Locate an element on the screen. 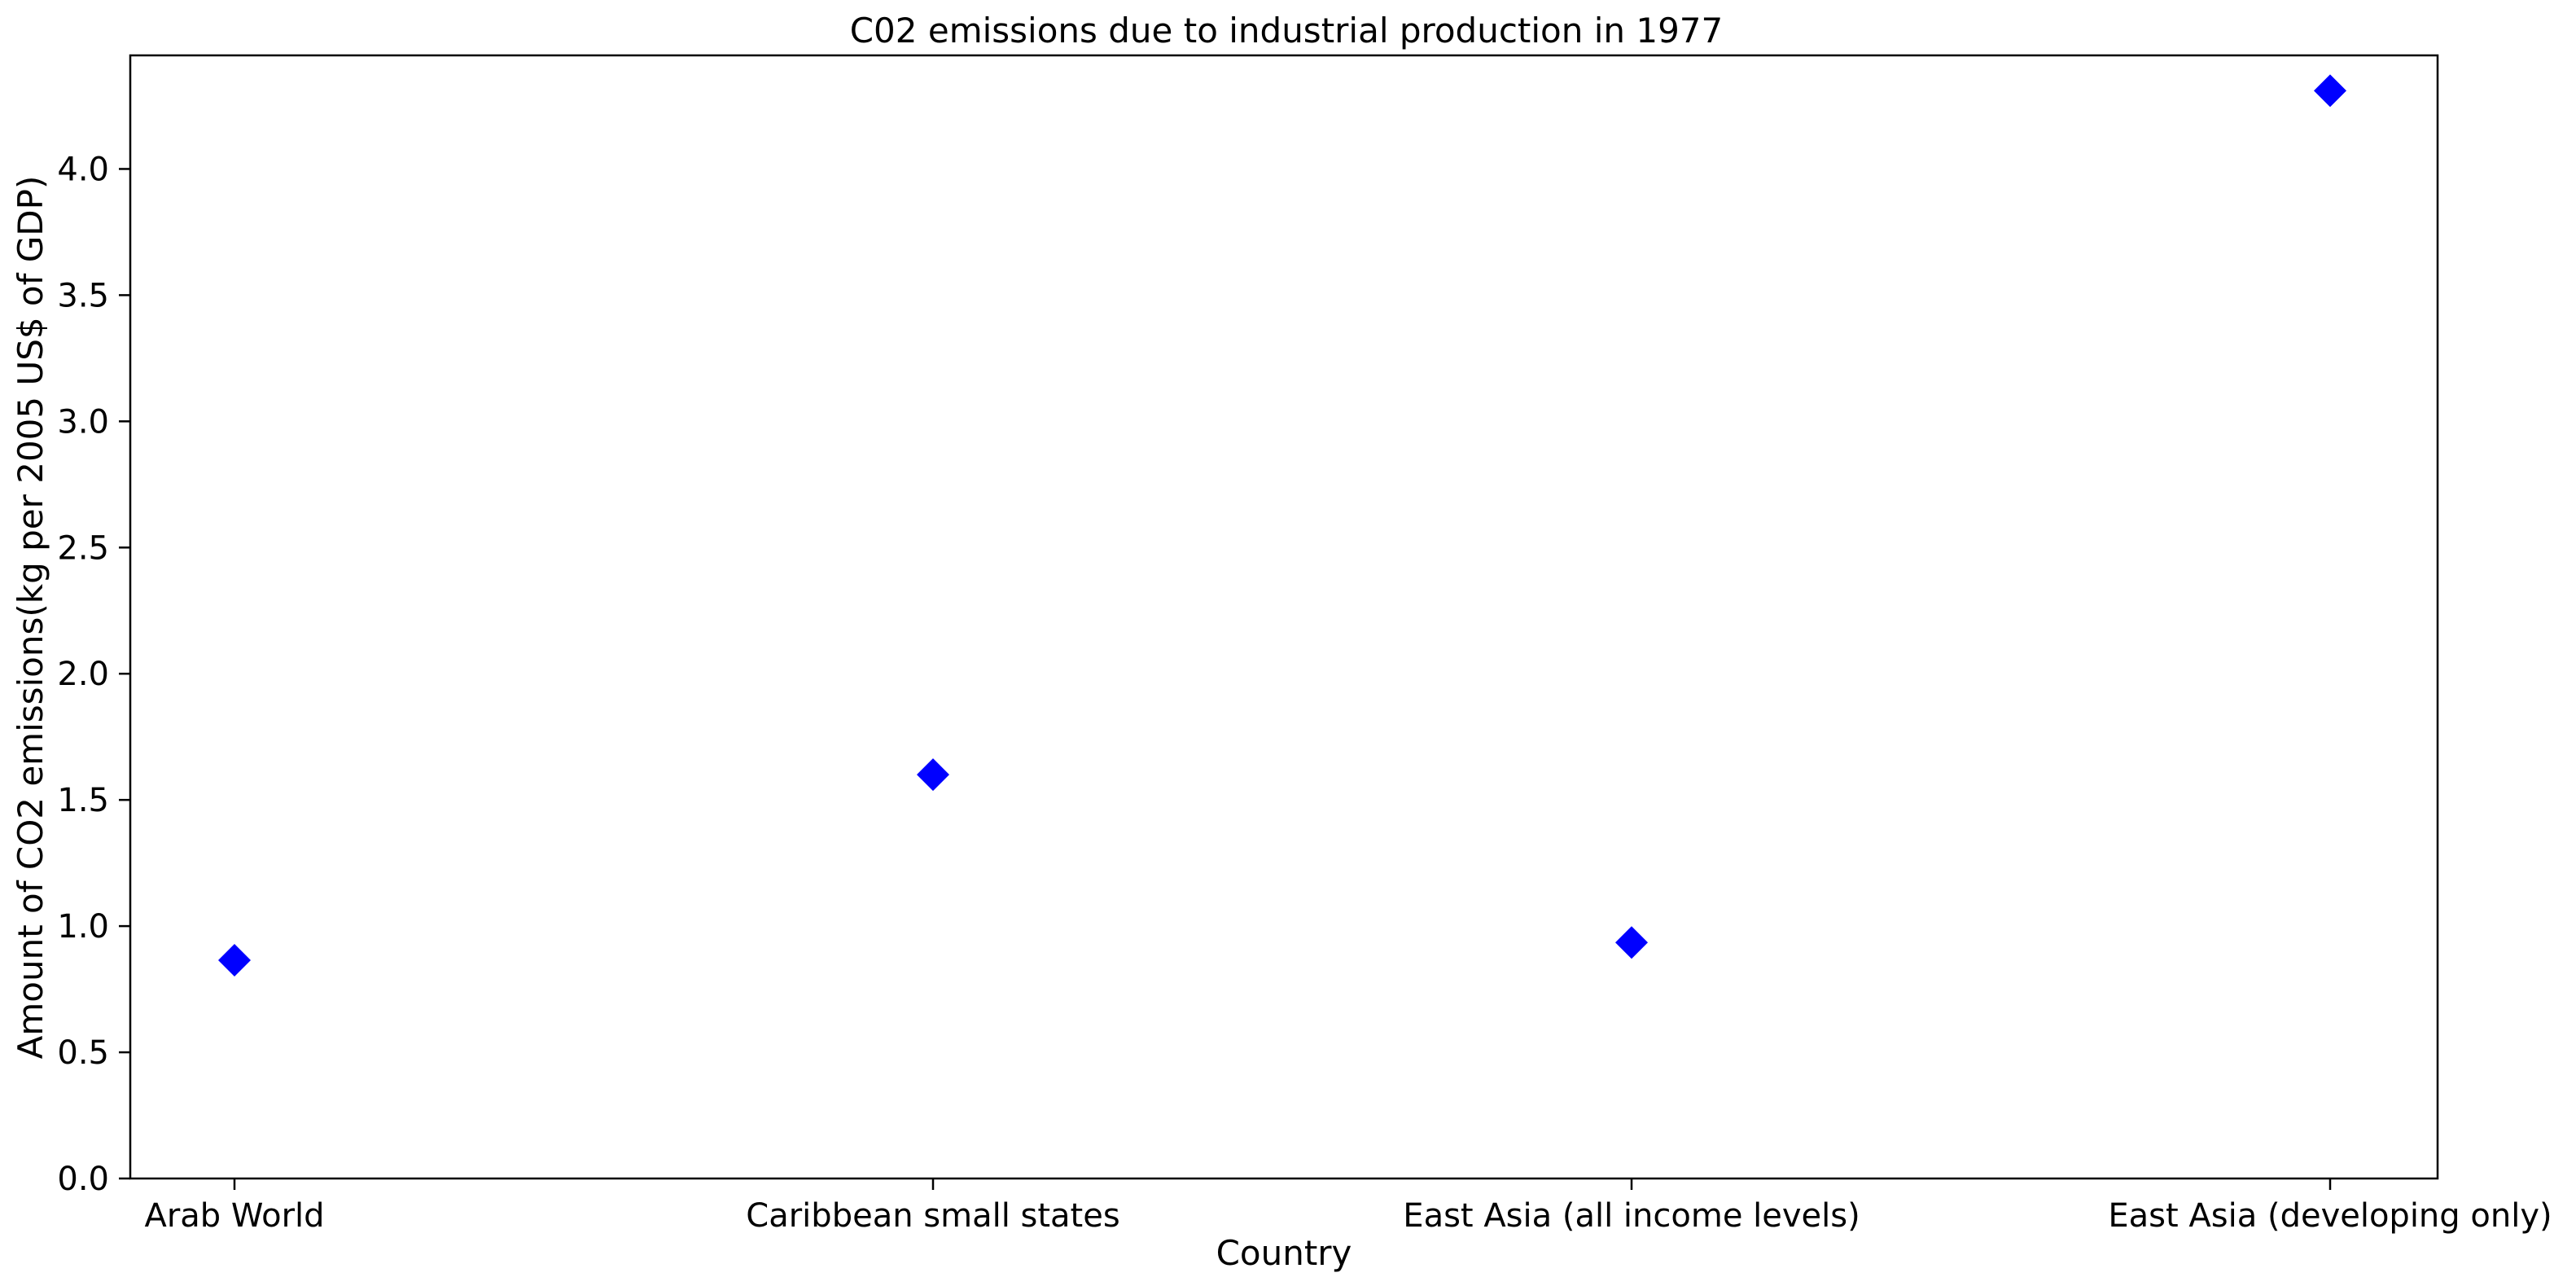 The width and height of the screenshot is (2576, 1286). x-axis-label: Country is located at coordinates (1284, 1253).